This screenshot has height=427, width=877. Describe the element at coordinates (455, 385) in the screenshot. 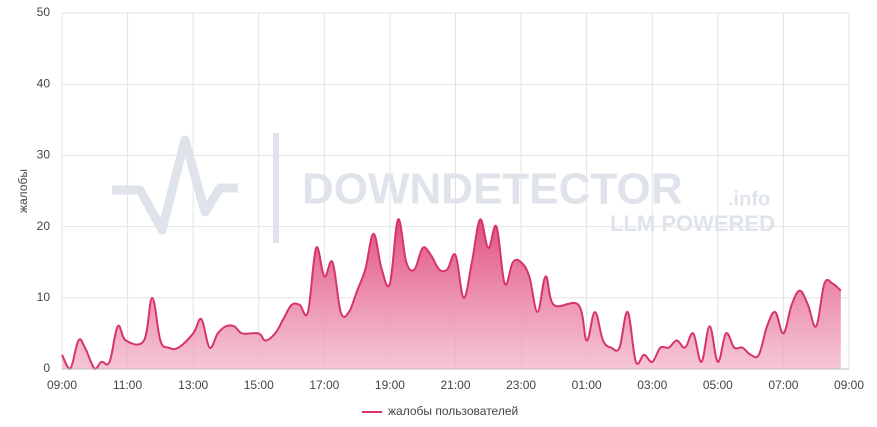

I see `x-tick-label: 21:00` at that location.